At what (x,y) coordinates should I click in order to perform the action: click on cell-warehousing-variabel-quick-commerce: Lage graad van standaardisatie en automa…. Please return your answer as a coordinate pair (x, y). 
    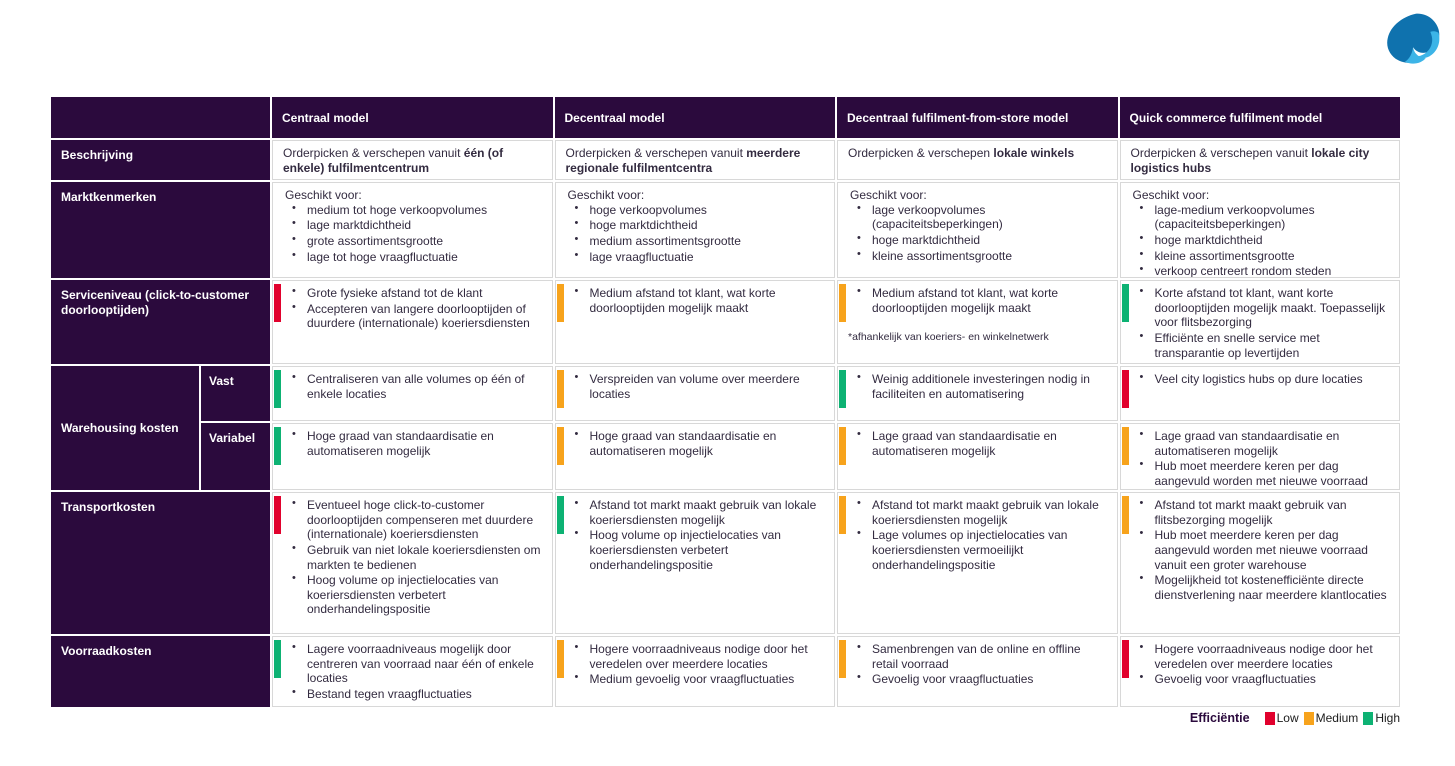
    Looking at the image, I should click on (1259, 456).